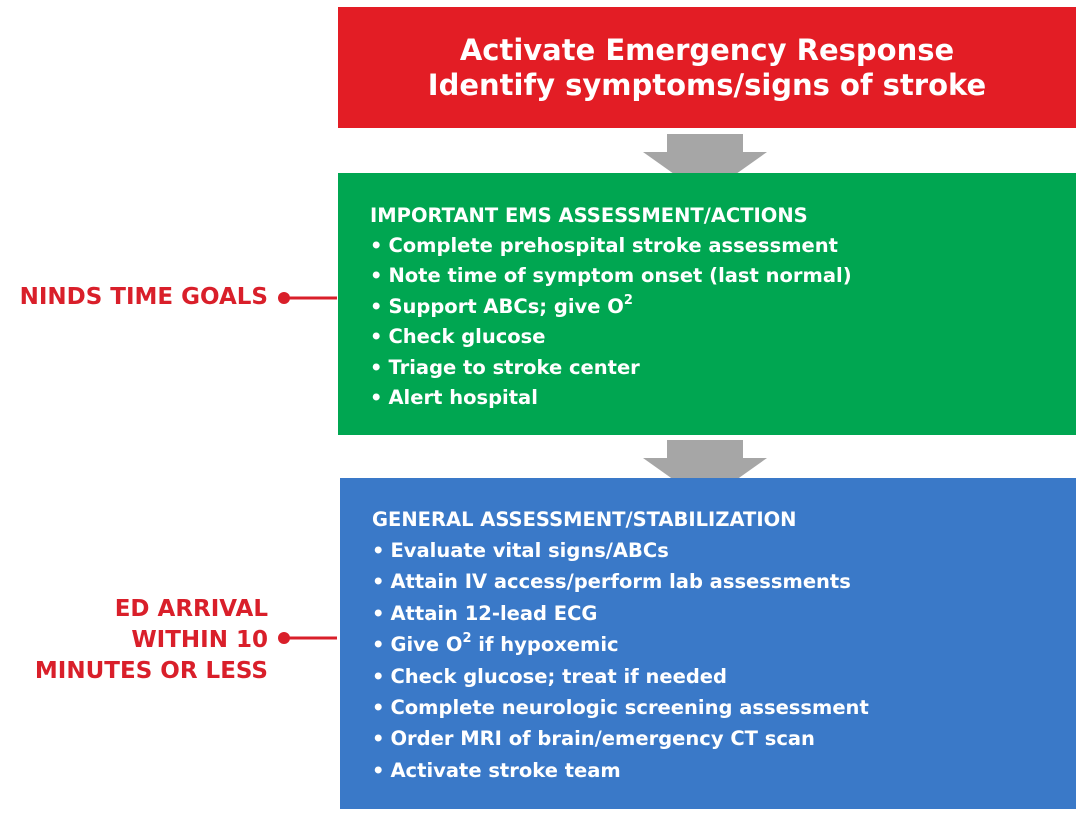 The width and height of the screenshot is (1080, 814). Describe the element at coordinates (707, 84) in the screenshot. I see `red-box-line-2: Identify symptoms/signs of stroke` at that location.